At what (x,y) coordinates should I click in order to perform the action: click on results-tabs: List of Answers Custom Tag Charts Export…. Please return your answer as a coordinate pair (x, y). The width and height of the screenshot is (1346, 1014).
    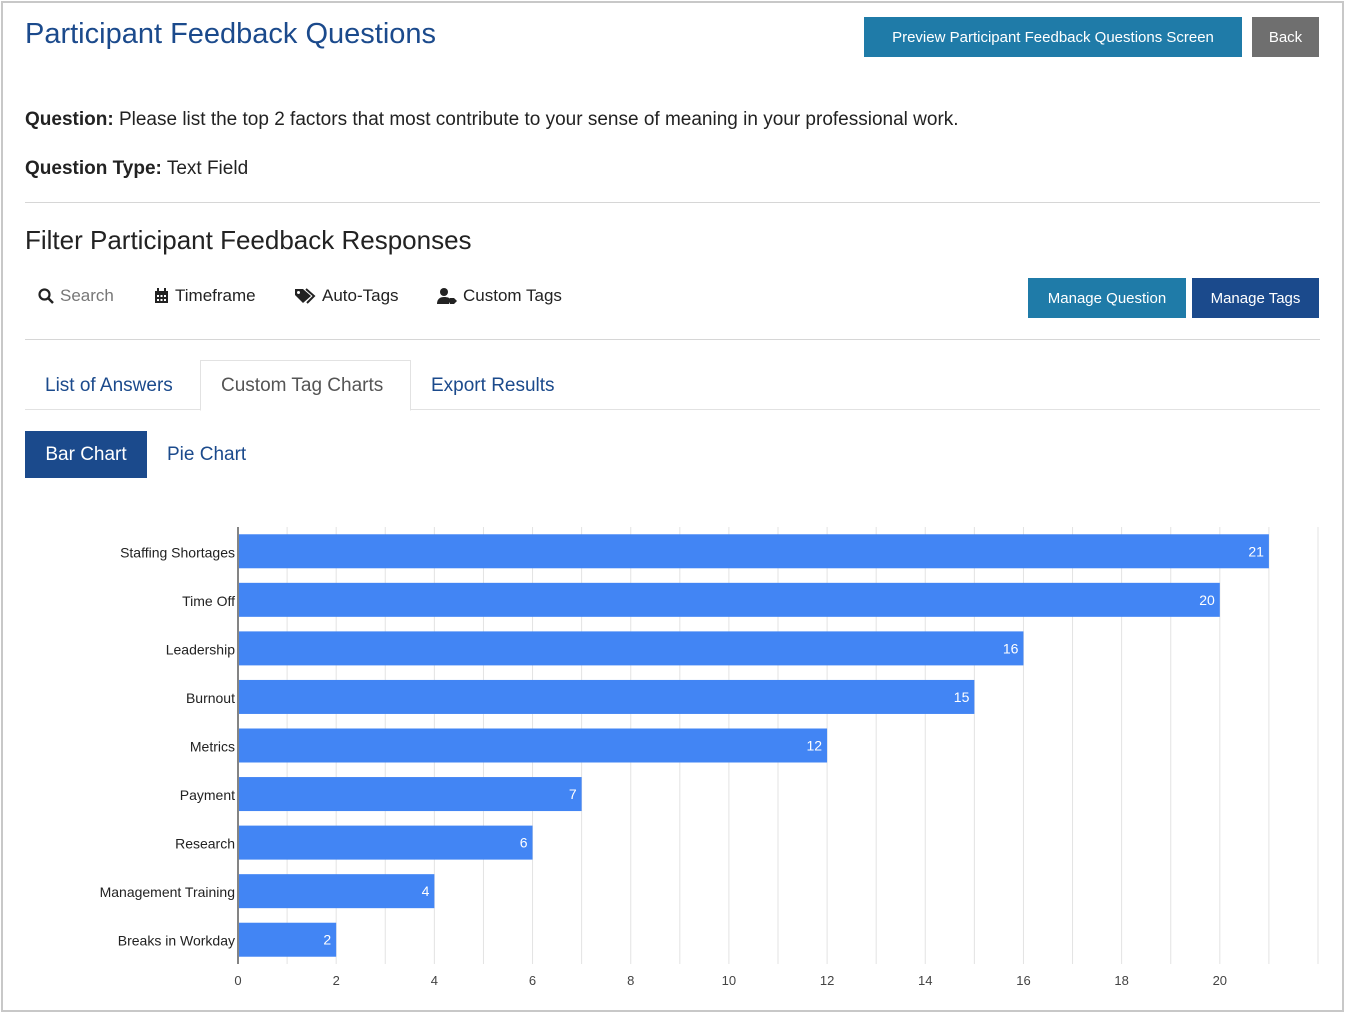
    Looking at the image, I should click on (672, 385).